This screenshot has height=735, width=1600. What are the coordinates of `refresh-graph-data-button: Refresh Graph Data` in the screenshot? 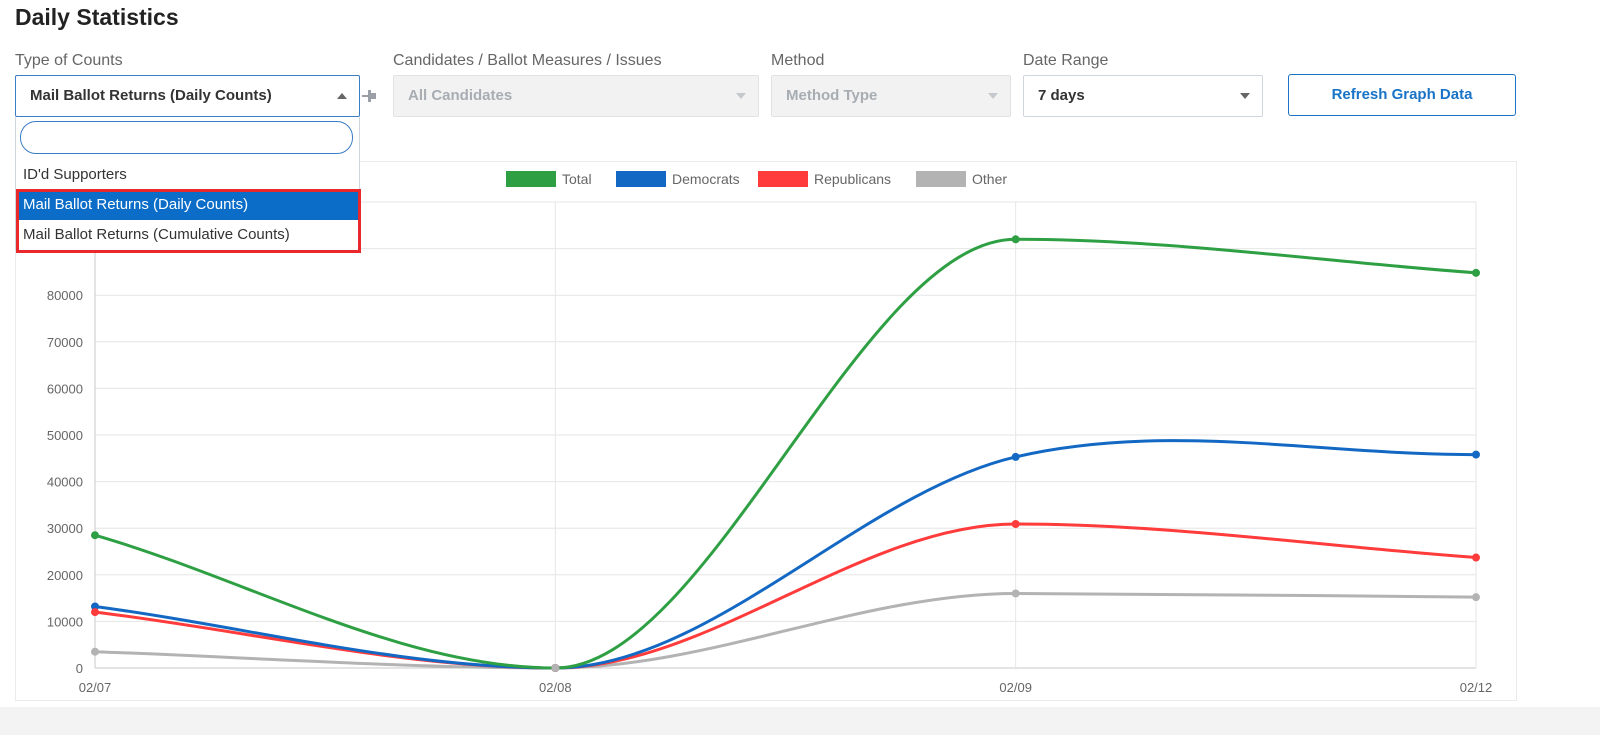 It's located at (1402, 95).